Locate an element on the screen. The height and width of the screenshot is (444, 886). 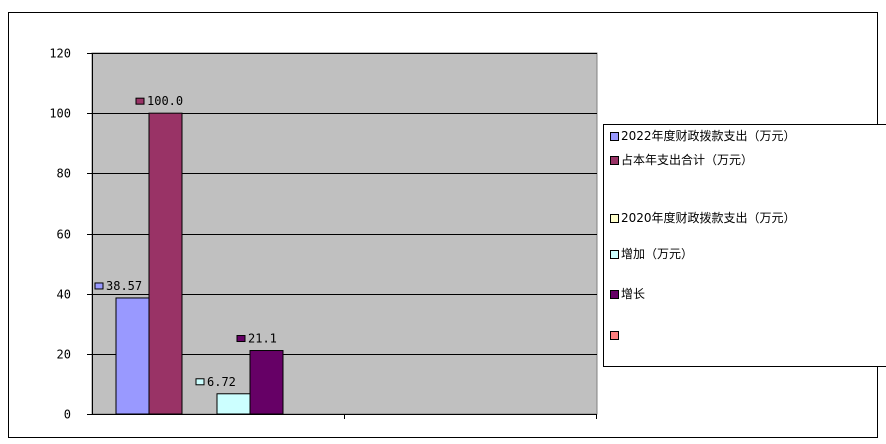
legend-label: 占本年支出合计（万元） is located at coordinates (687, 160).